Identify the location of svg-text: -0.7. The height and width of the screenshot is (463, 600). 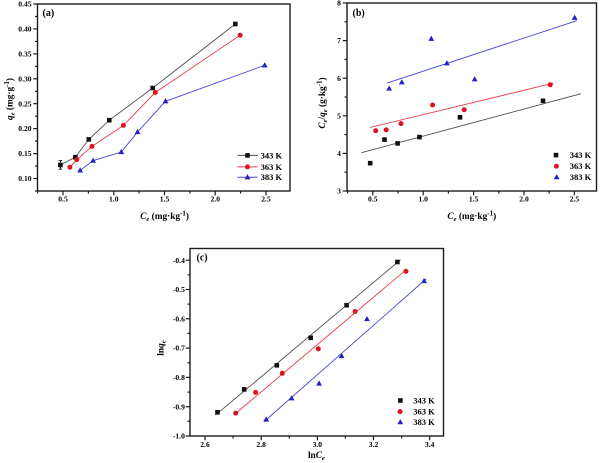
(179, 348).